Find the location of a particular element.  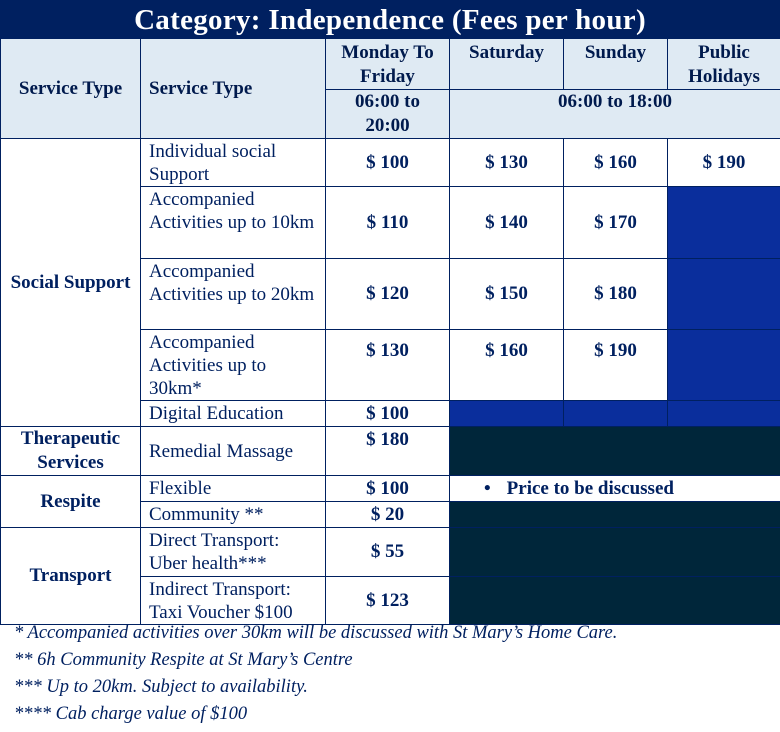

price-sunday: $ 180 is located at coordinates (615, 294).